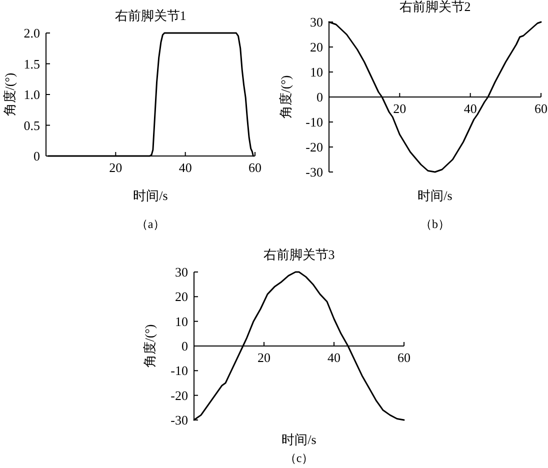 The image size is (548, 468). What do you see at coordinates (32, 64) in the screenshot?
I see `y-tick-label: 1.5` at bounding box center [32, 64].